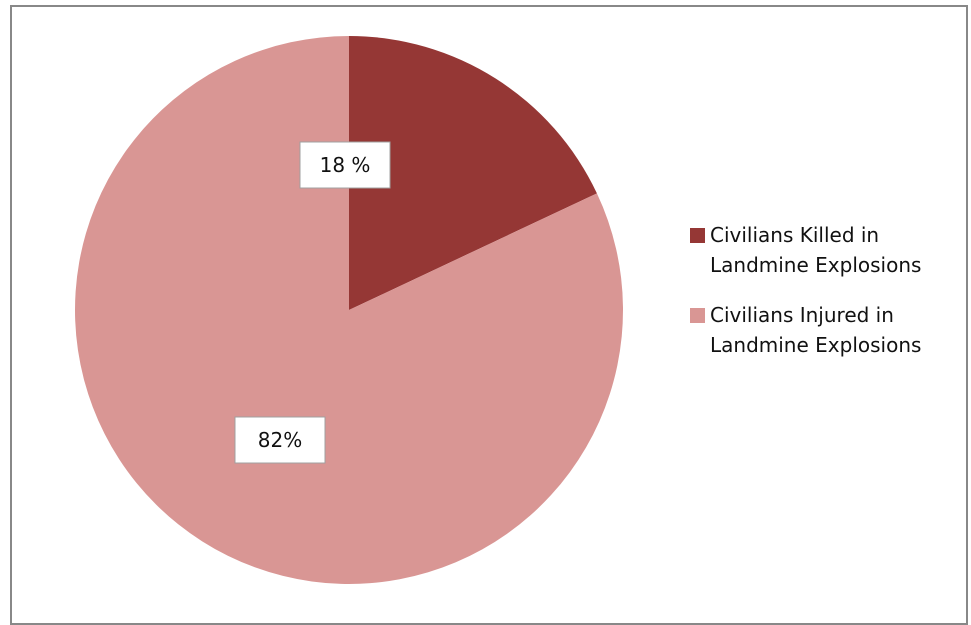 The image size is (971, 625). Describe the element at coordinates (825, 330) in the screenshot. I see `legend-item-injured: Civilians Injured in Landmine Explosions` at that location.